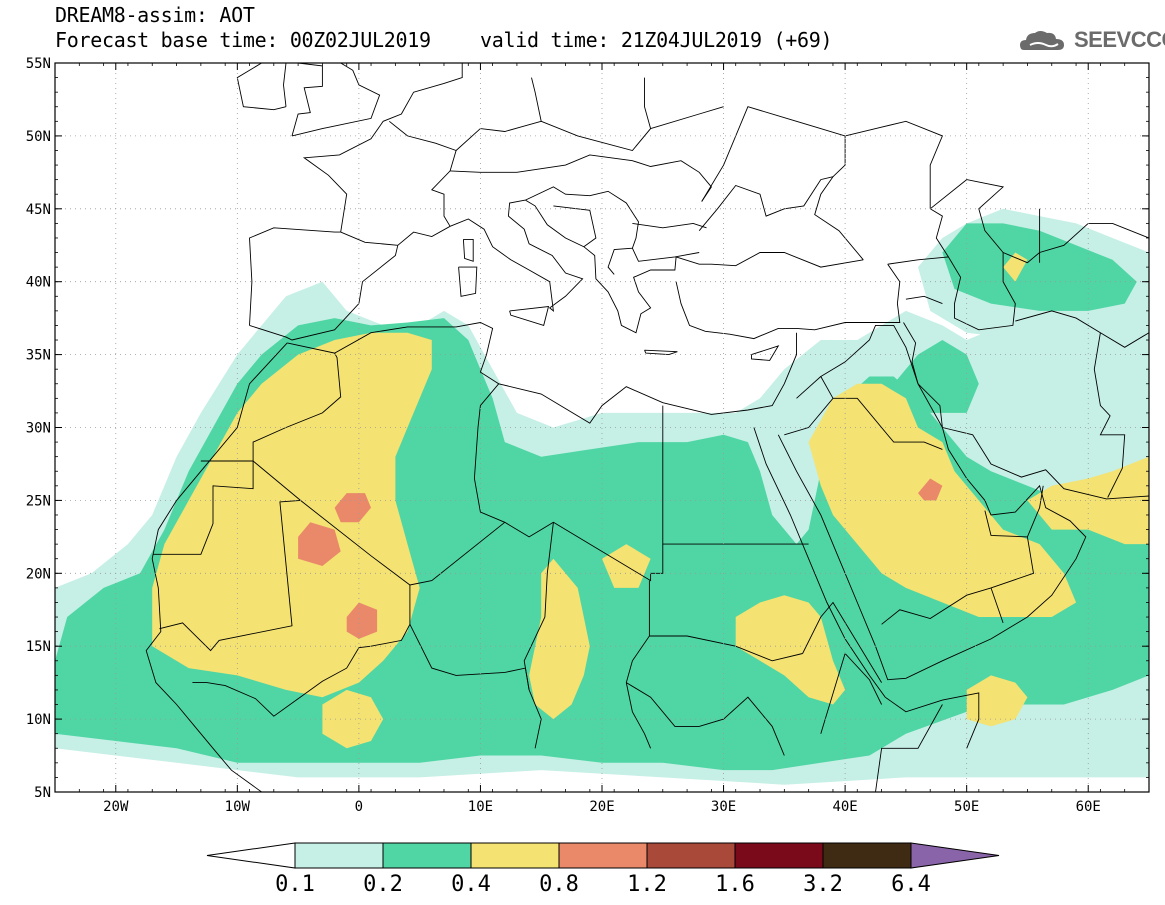 The width and height of the screenshot is (1165, 905). Describe the element at coordinates (251, 855) in the screenshot. I see `colorbar-under` at that location.